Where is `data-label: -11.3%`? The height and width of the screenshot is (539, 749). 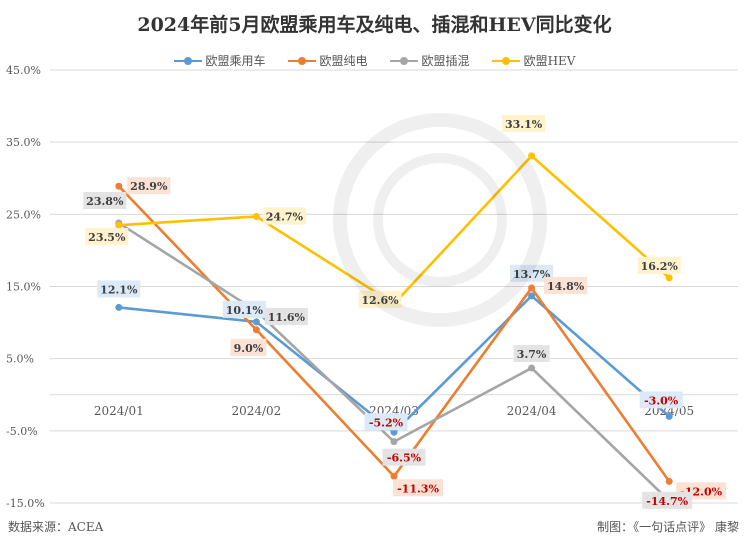 data-label: -11.3% is located at coordinates (418, 488).